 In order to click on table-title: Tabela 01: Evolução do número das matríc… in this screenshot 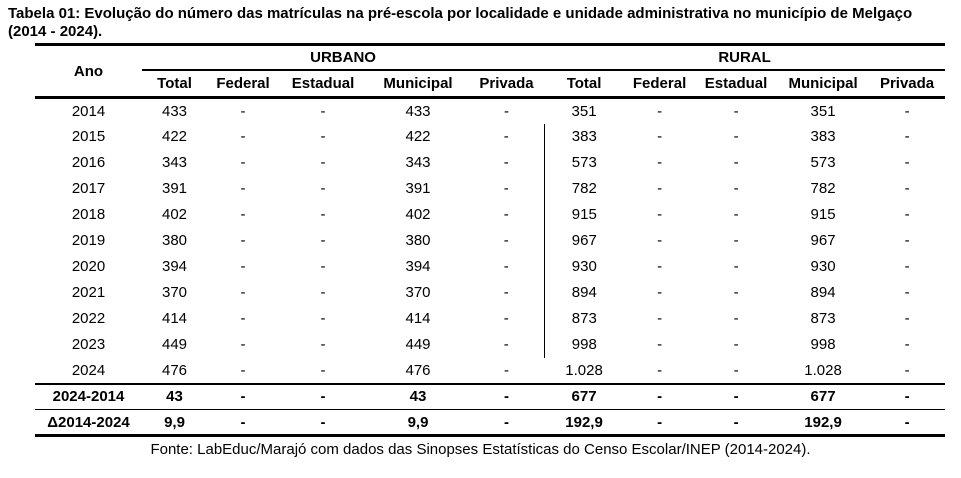, I will do `click(460, 22)`.